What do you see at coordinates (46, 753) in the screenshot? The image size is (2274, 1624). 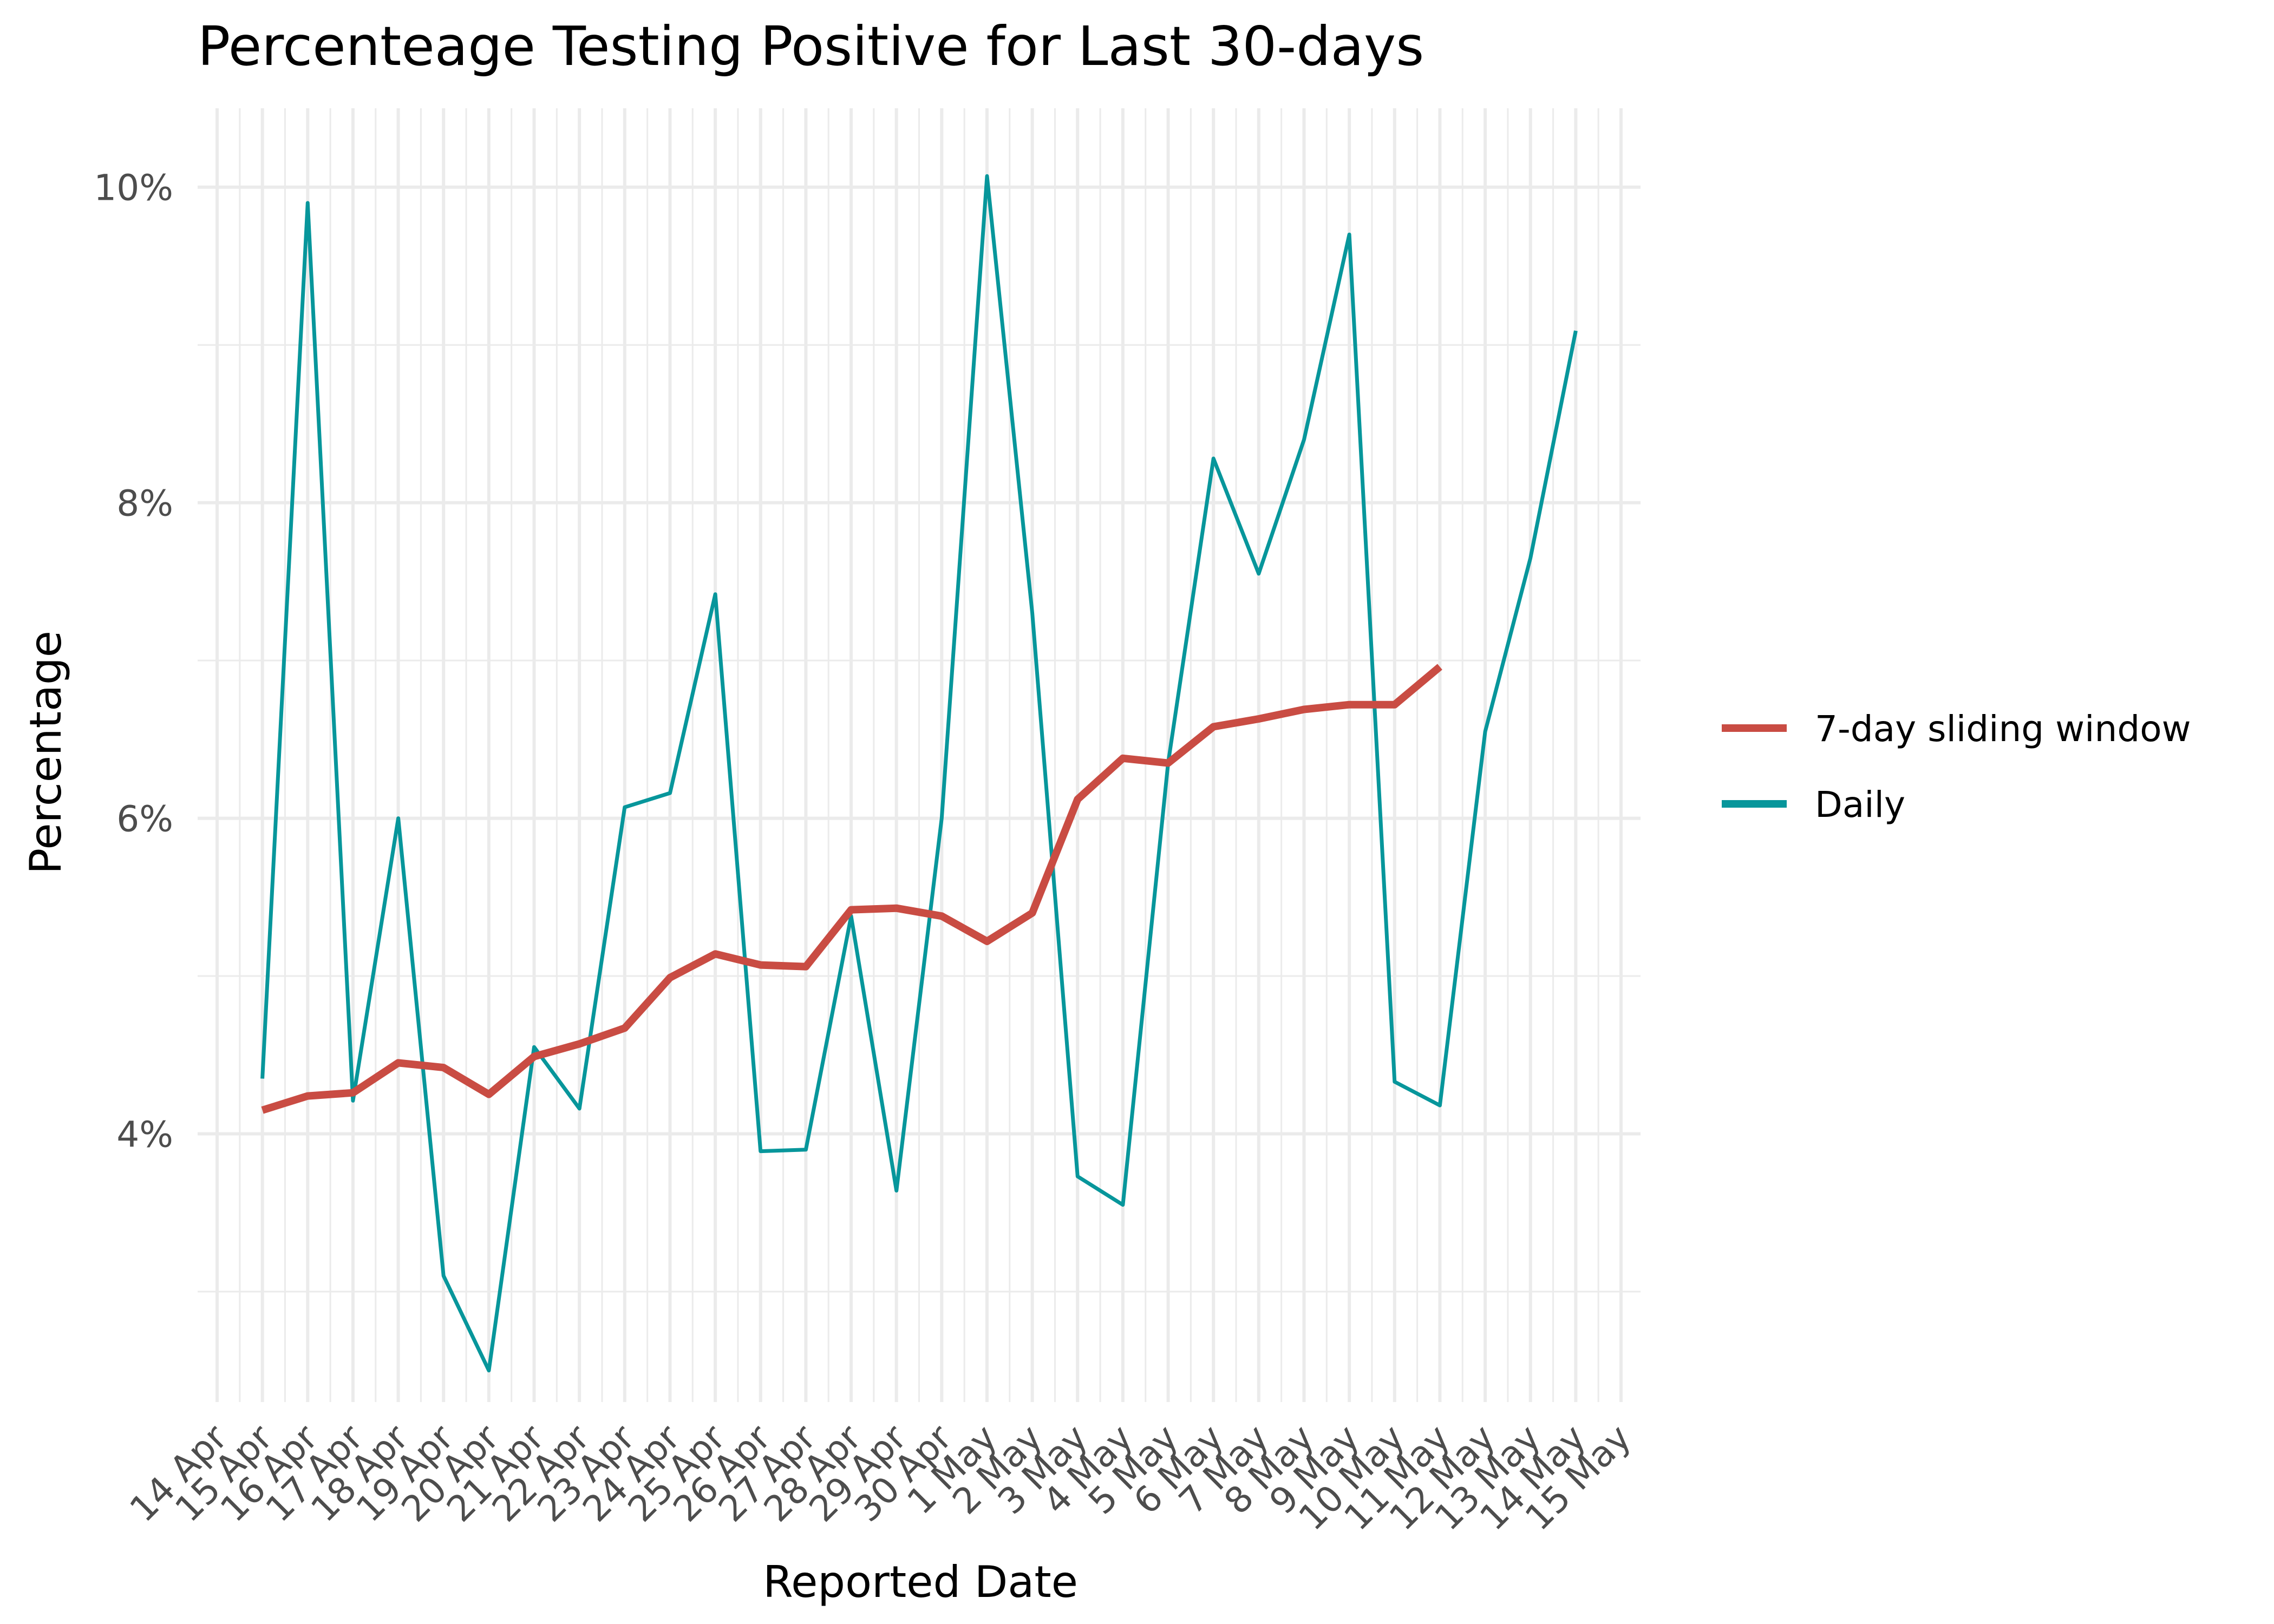 I see `y-axis-title: Percentage` at bounding box center [46, 753].